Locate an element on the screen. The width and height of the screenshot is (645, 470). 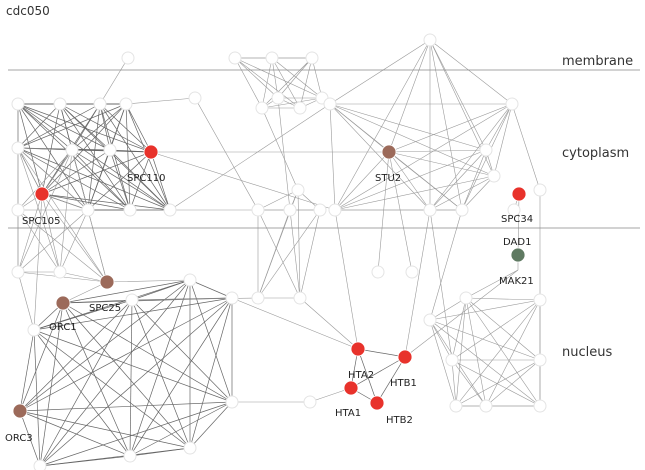
node-label-hta2: HTA2 is located at coordinates (361, 375).